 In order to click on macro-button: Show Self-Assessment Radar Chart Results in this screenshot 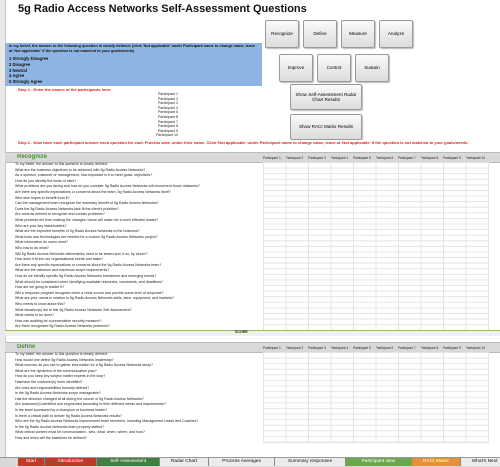, I will do `click(326, 97)`.